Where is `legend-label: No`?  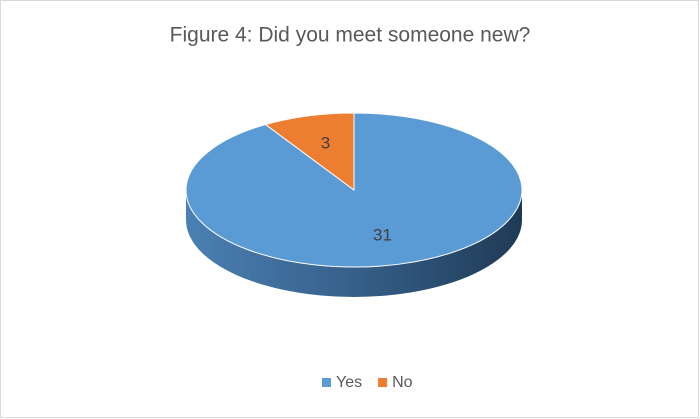 legend-label: No is located at coordinates (402, 382).